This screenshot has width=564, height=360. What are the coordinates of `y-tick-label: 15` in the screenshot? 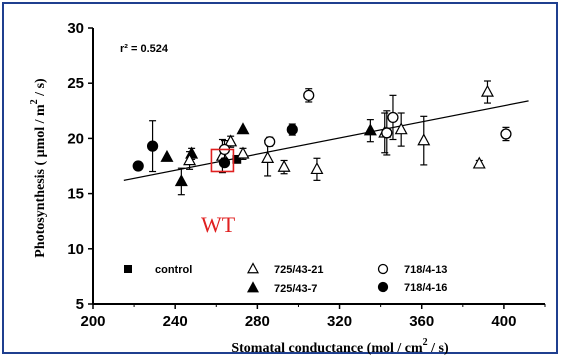 It's located at (75, 194).